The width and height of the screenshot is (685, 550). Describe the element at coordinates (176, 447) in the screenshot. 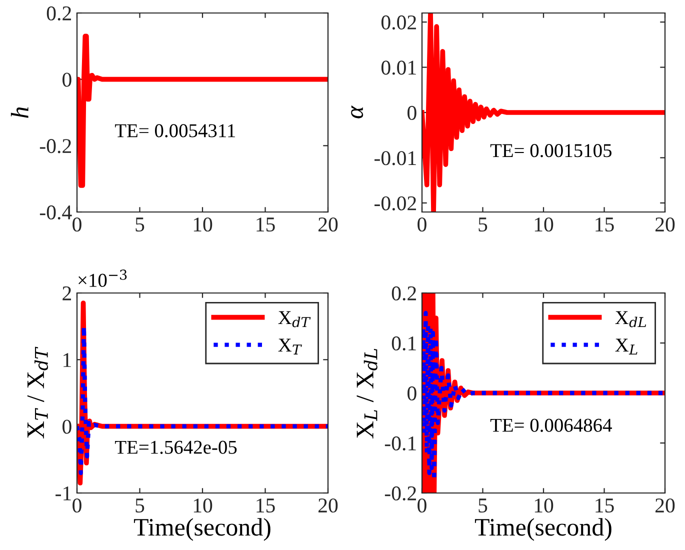

I see `annotation: TE=1.5642e-05` at that location.